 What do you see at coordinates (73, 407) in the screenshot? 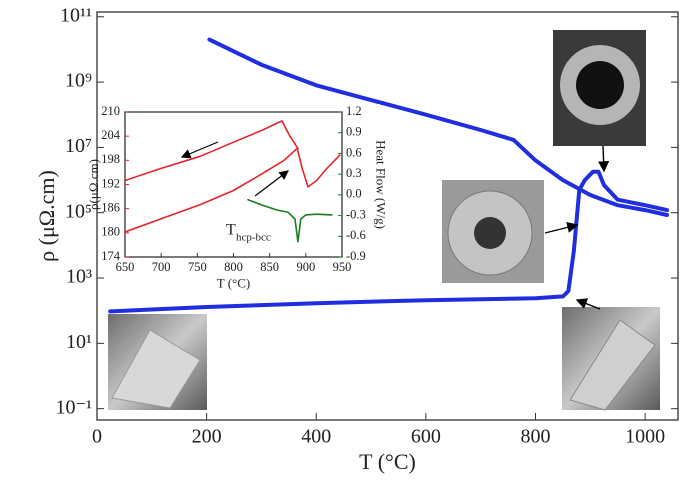
I see `y-tick-label: 10⁻¹` at bounding box center [73, 407].